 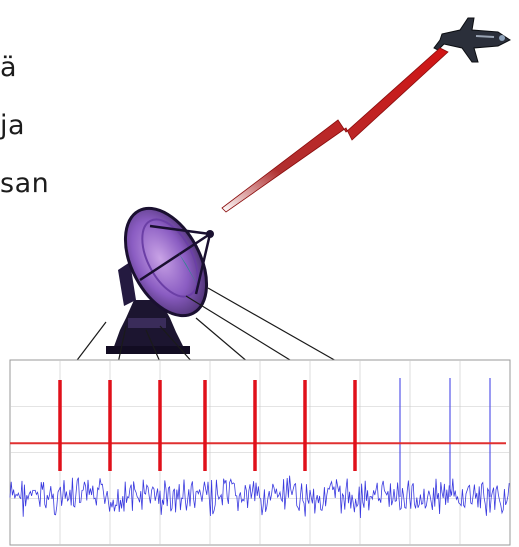 What do you see at coordinates (259, 497) in the screenshot?
I see `noise-trace` at bounding box center [259, 497].